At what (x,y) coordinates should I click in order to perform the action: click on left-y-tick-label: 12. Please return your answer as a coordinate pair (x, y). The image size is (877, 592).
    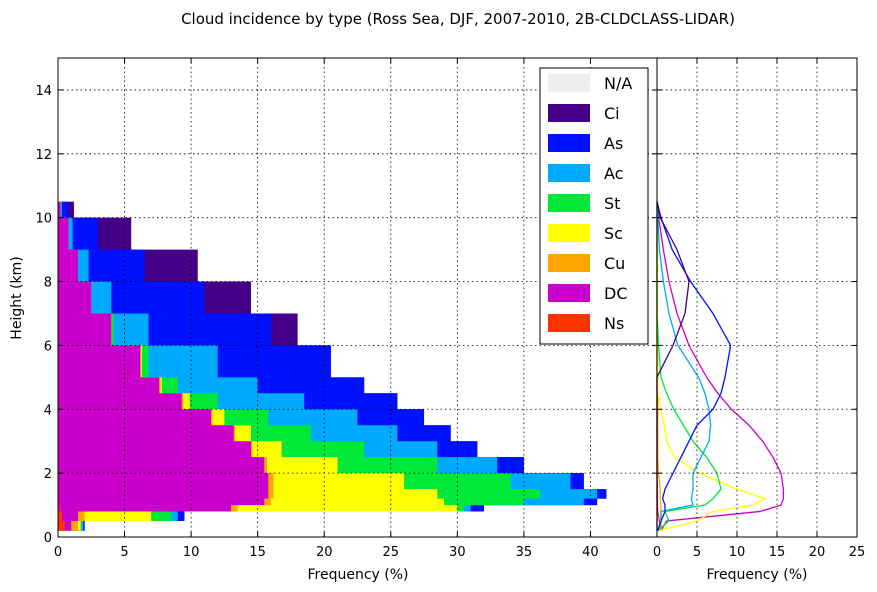
    Looking at the image, I should click on (43, 155).